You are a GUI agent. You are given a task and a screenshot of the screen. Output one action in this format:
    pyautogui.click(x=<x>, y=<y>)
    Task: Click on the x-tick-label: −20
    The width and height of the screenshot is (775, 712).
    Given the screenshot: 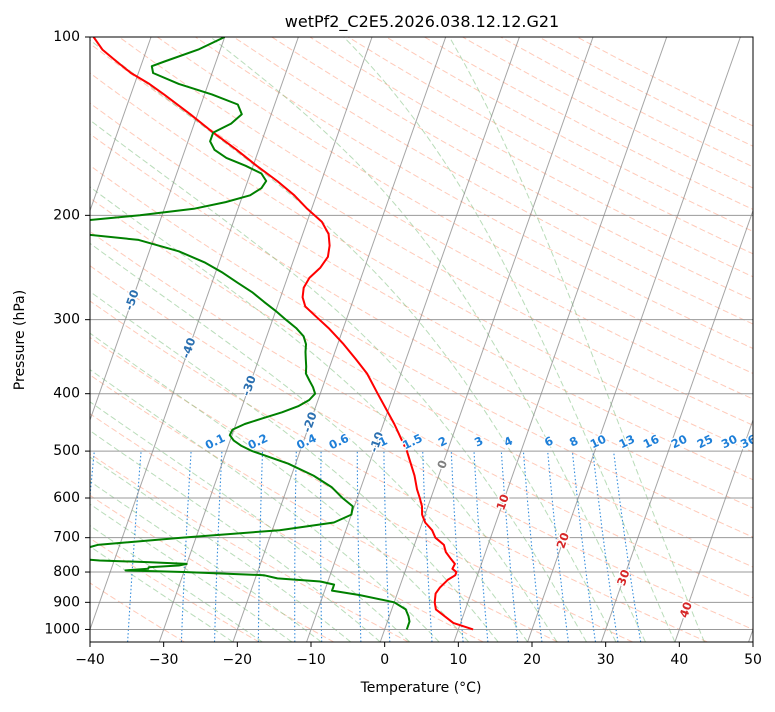 What is the action you would take?
    pyautogui.click(x=238, y=660)
    